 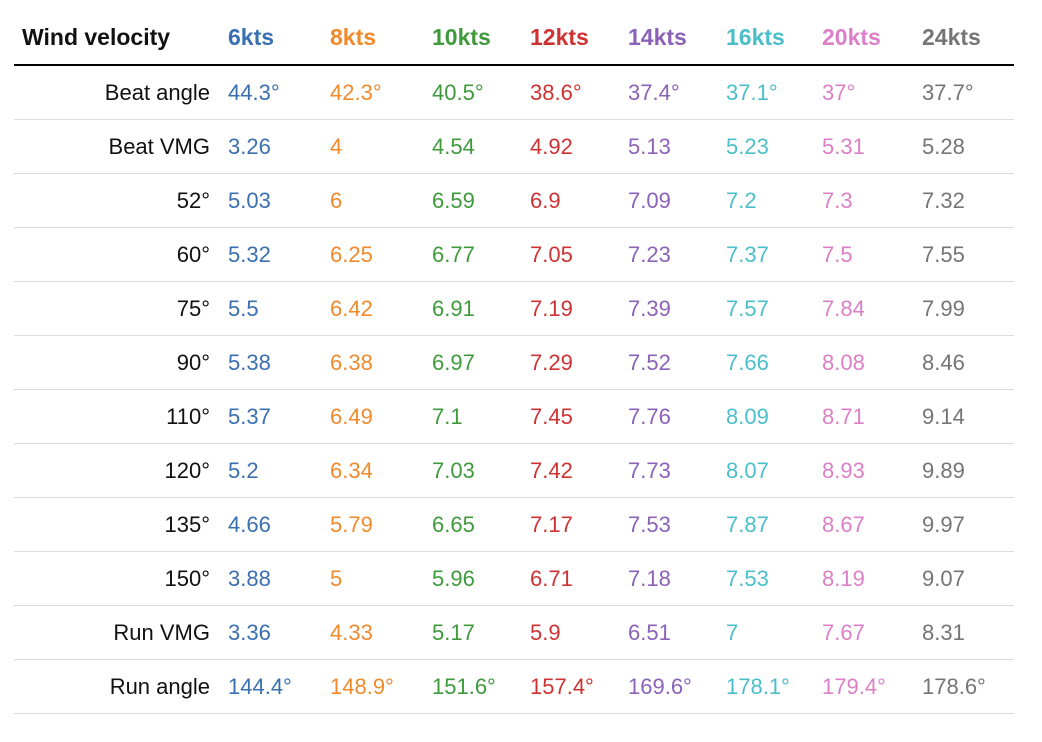 I want to click on column-header-12kts: 12kts, so click(x=569, y=38).